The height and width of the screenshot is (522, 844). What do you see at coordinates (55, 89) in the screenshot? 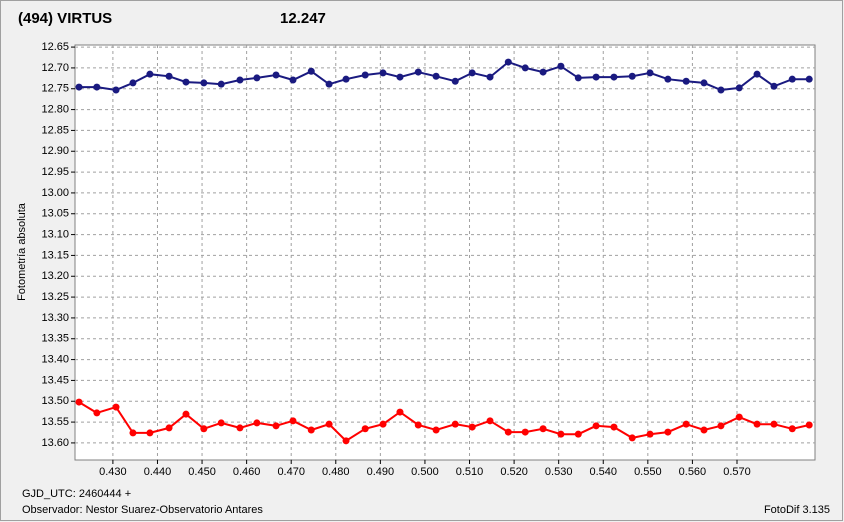
I see `y-tick-label: 12.75` at bounding box center [55, 89].